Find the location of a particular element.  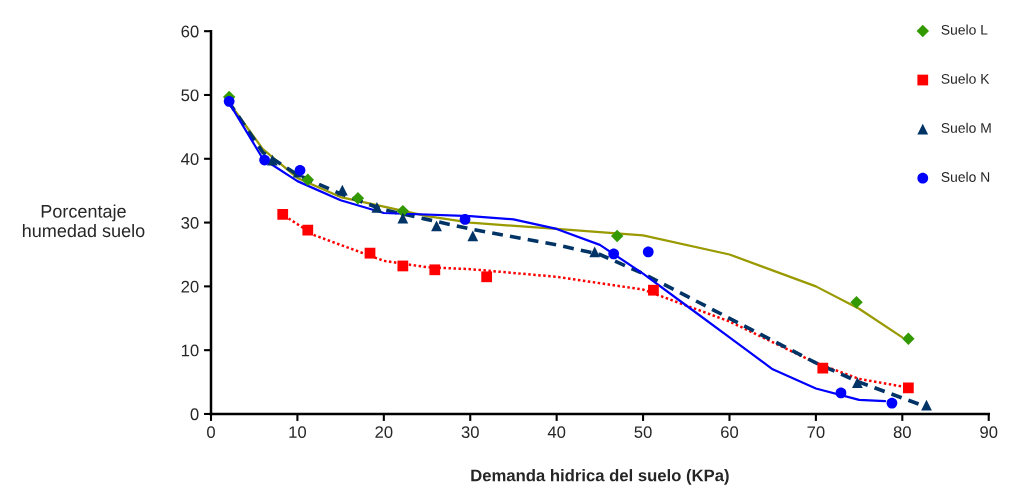

legend-label: Suelo L is located at coordinates (964, 29).